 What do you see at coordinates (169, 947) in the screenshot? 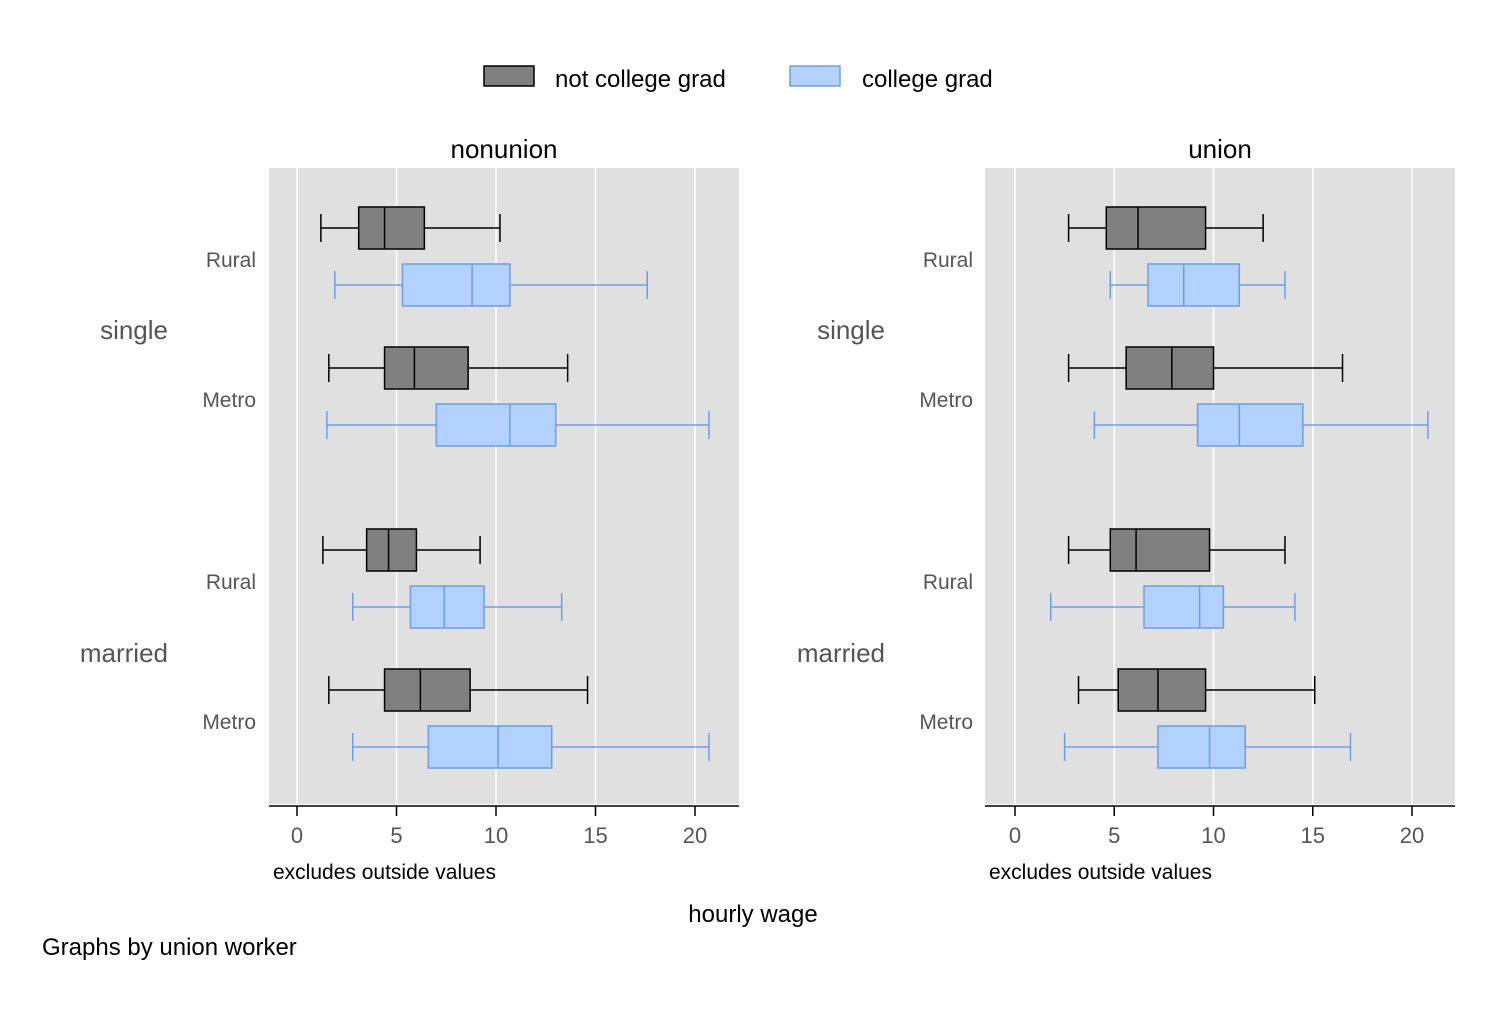
I see `graphs-by-note: Graphs by union worker` at bounding box center [169, 947].